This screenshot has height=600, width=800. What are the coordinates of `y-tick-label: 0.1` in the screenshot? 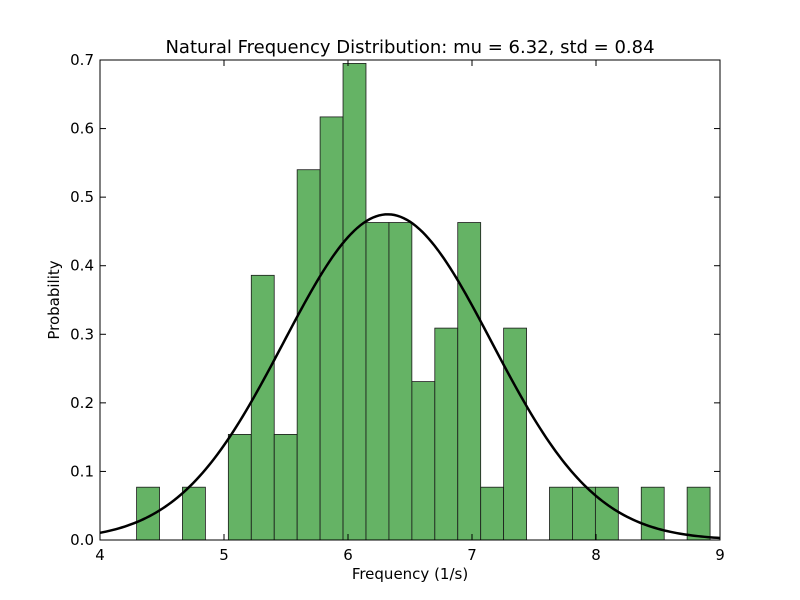 It's located at (82, 471).